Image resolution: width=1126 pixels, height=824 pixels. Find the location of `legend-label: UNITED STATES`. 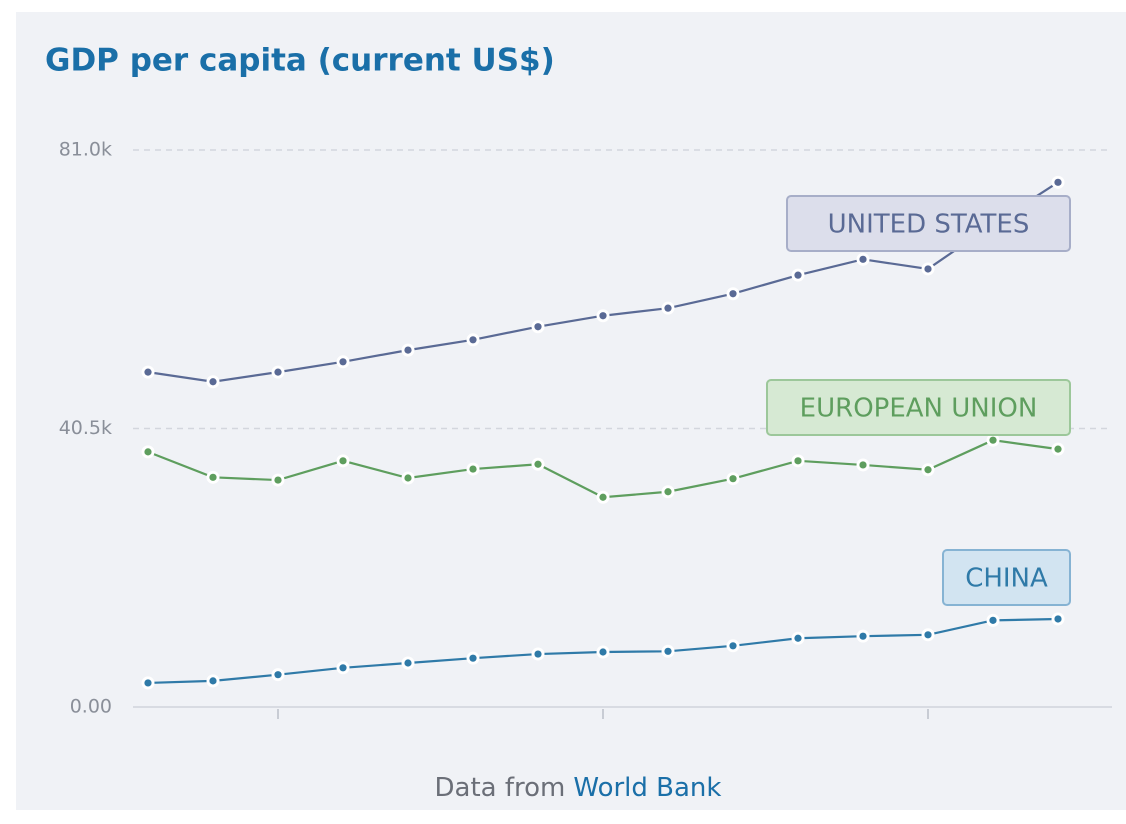

legend-label: UNITED STATES is located at coordinates (929, 225).